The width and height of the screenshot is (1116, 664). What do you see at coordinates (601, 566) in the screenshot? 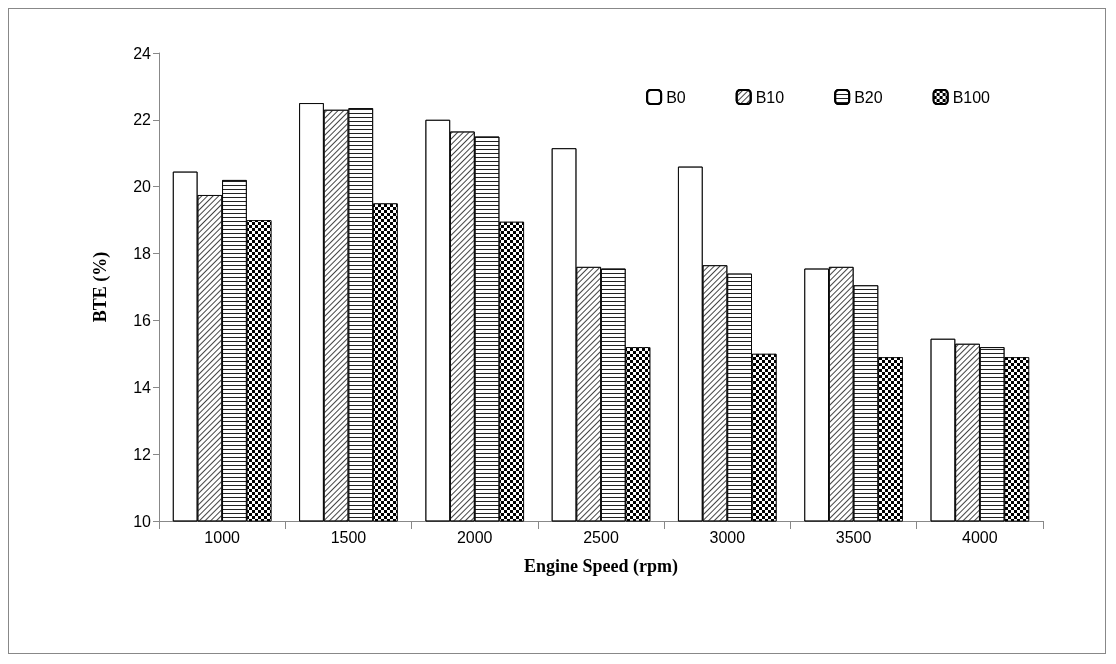
I see `x-axis-title: Engine Speed (rpm)` at bounding box center [601, 566].